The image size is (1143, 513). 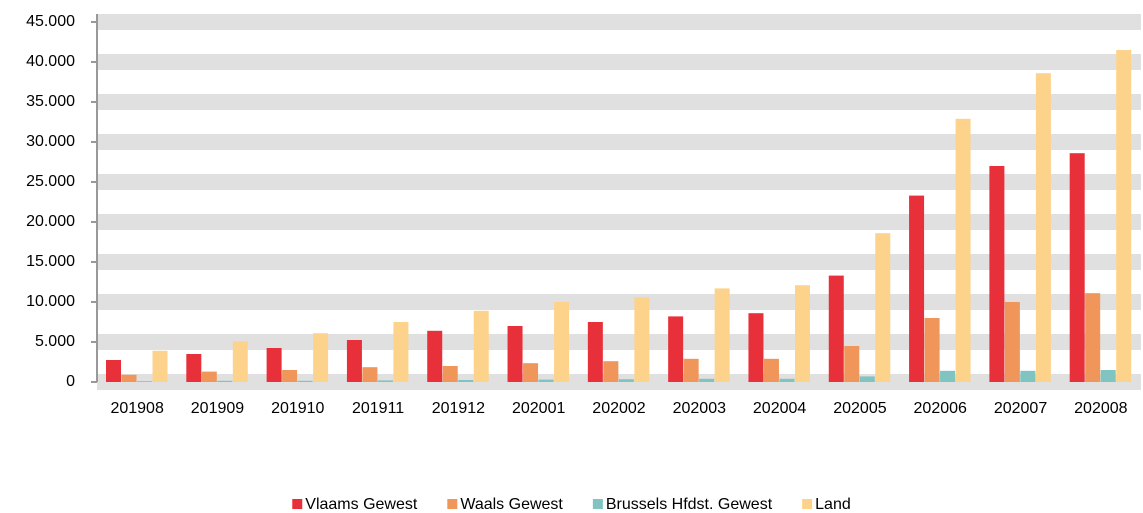 I want to click on x-tick-label: 202008, so click(x=1100, y=408).